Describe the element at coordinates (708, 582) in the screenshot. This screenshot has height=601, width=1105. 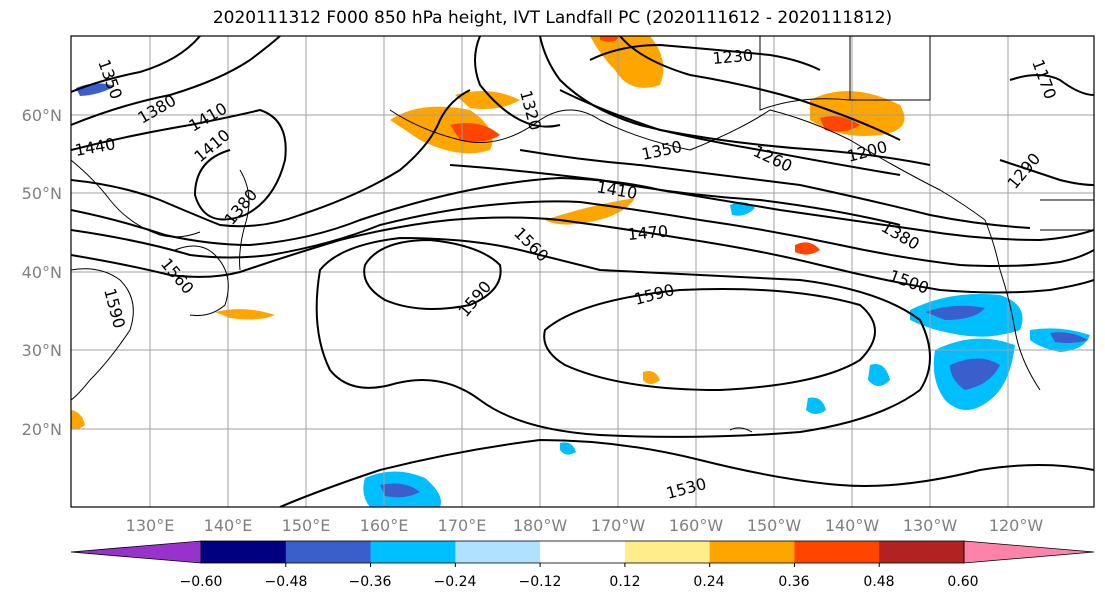
I see `colorbar-tick-label: 0.24` at that location.